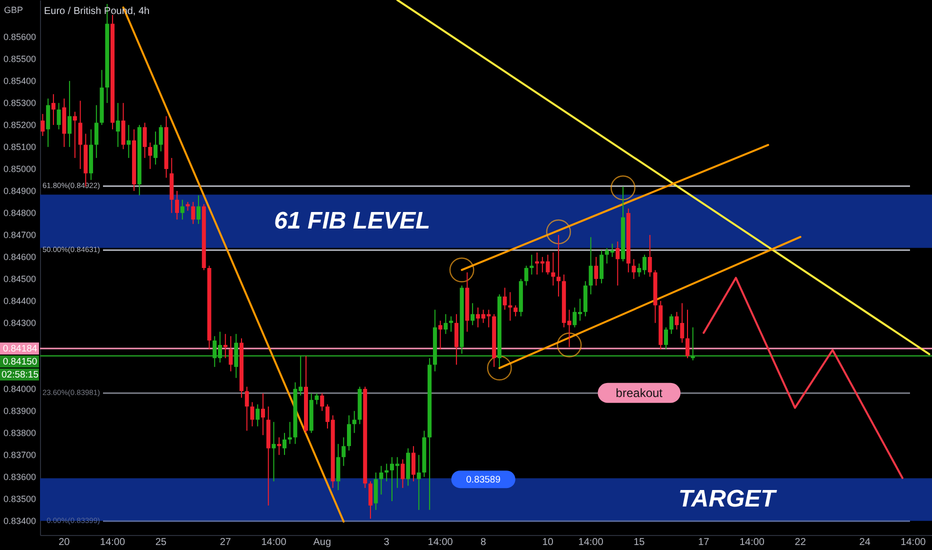  What do you see at coordinates (352, 220) in the screenshot?
I see `band-label: 61 FIB LEVEL` at bounding box center [352, 220].